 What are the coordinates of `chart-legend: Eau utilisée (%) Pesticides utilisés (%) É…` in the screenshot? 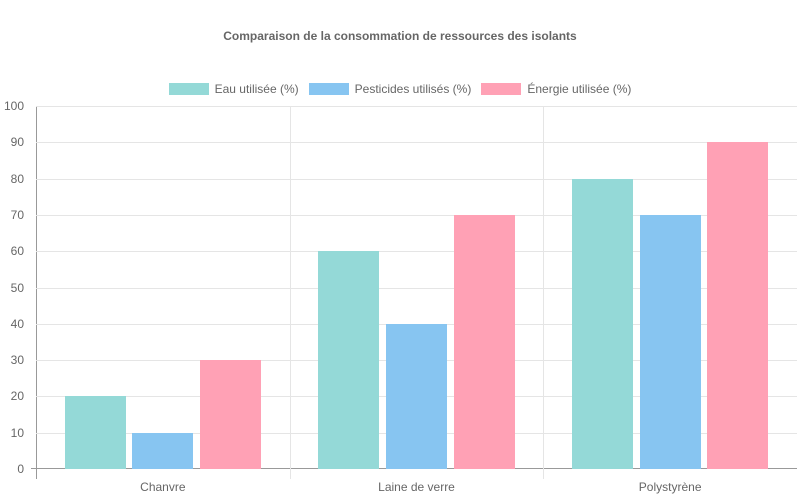 It's located at (400, 89).